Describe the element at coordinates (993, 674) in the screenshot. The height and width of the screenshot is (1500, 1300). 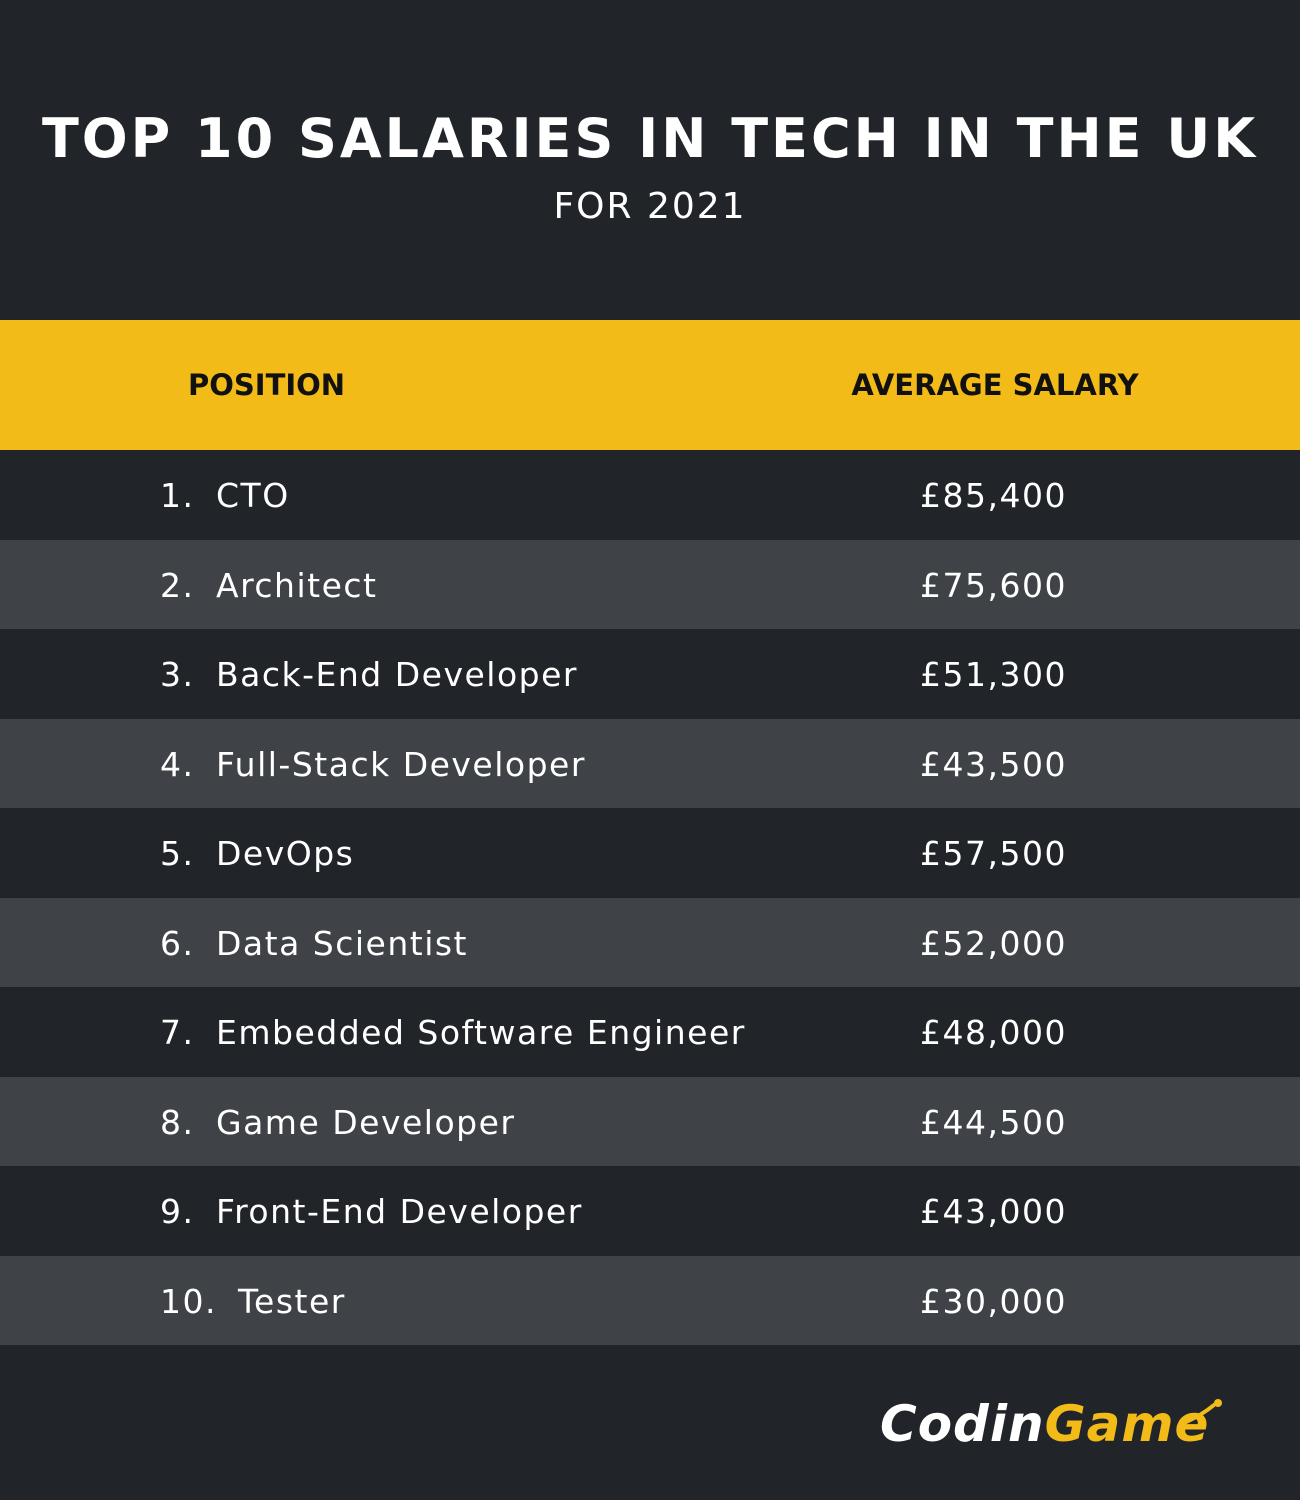
I see `row-salary: £51,300` at that location.